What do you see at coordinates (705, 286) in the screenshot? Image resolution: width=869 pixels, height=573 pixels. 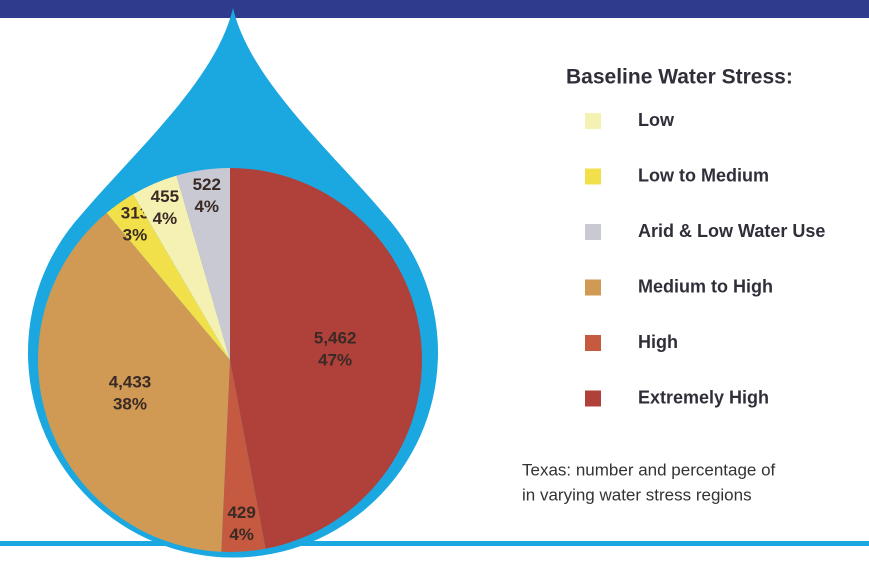 I see `legend-label: Medium to High` at bounding box center [705, 286].